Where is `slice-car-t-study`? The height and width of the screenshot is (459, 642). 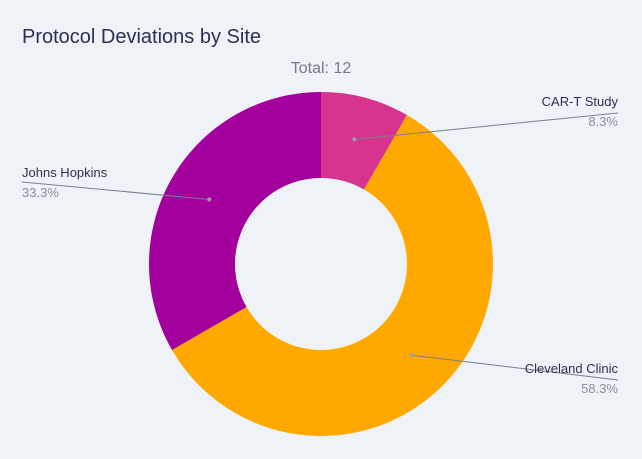
slice-car-t-study is located at coordinates (364, 141).